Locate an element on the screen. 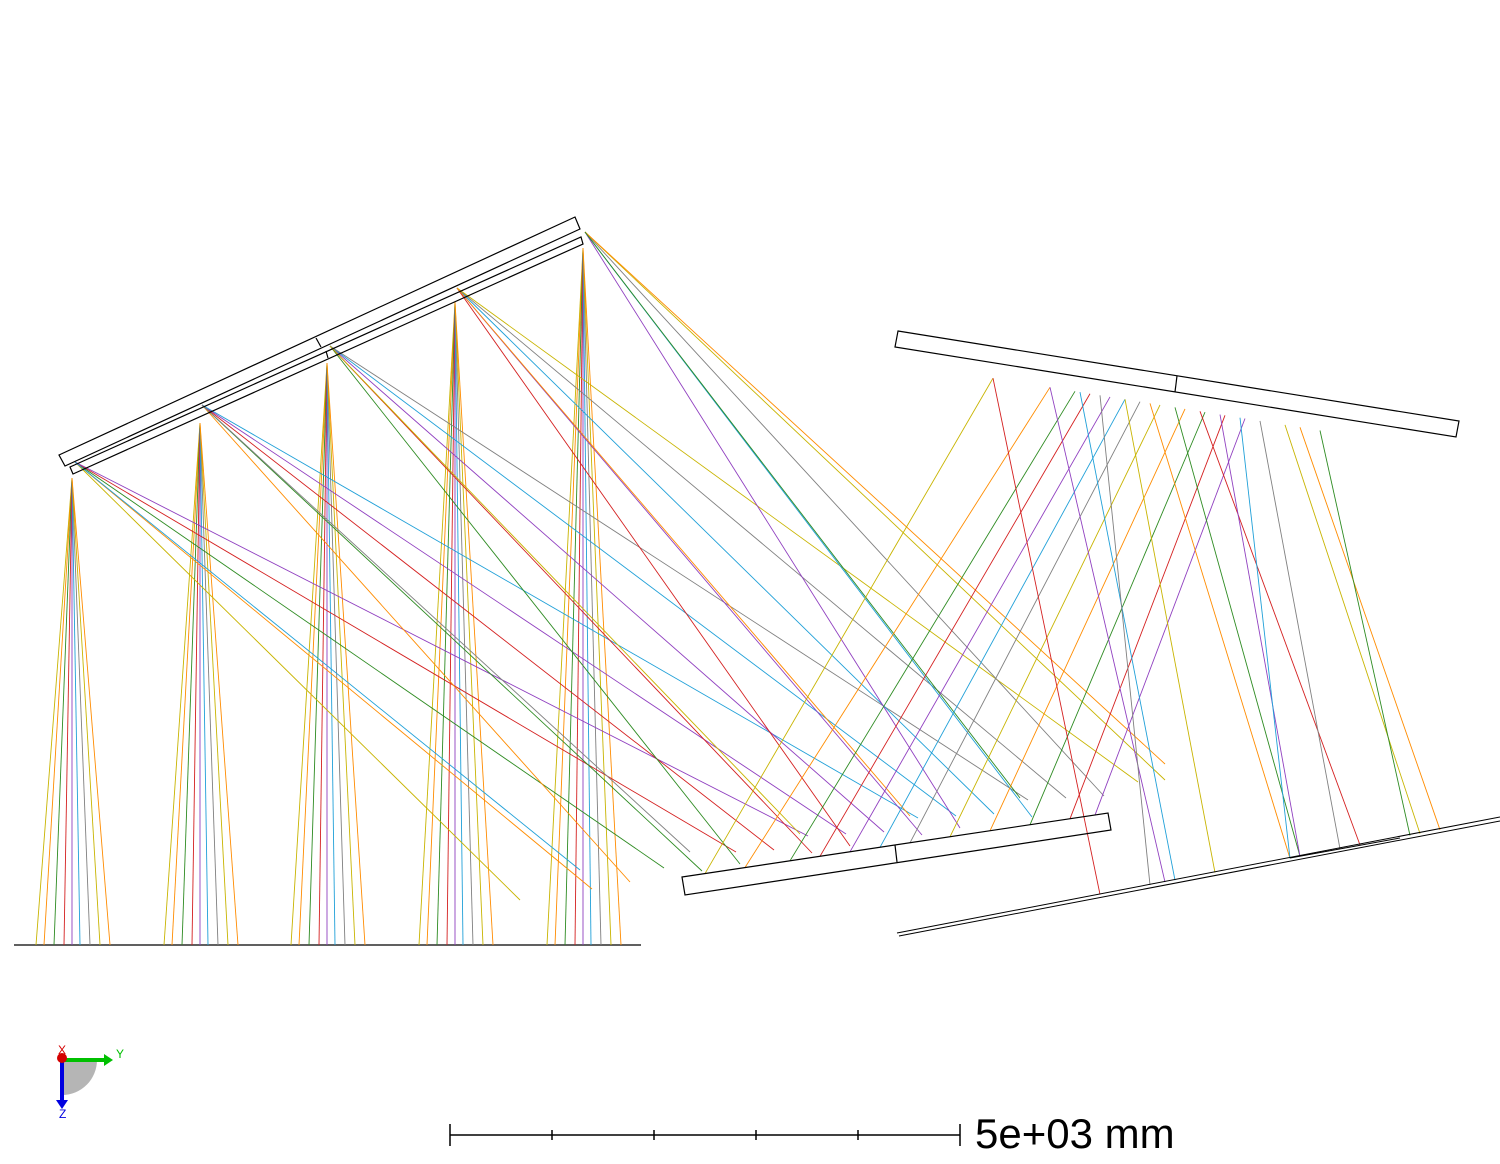  scale-bar-label: 5e+03 mm is located at coordinates (1075, 1133).